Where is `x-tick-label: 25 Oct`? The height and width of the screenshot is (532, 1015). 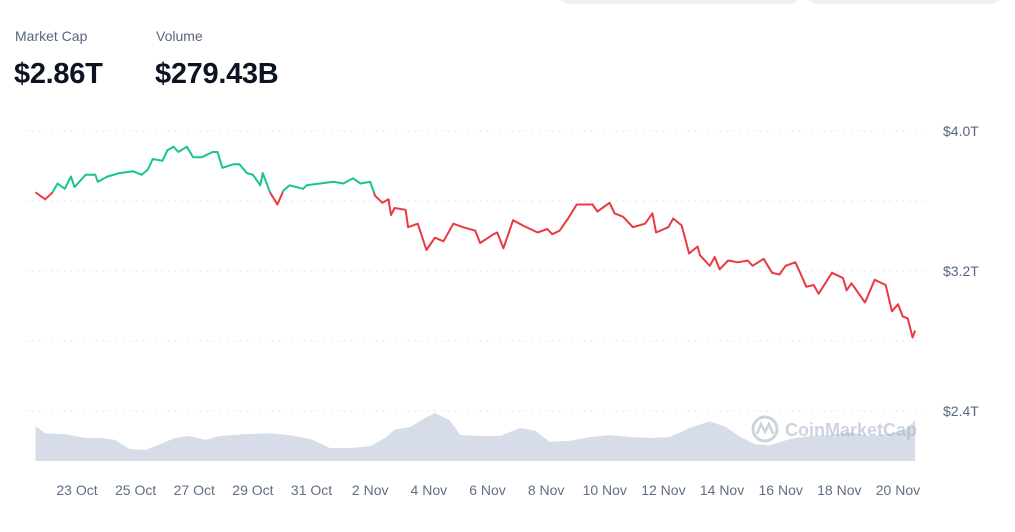 x-tick-label: 25 Oct is located at coordinates (135, 490).